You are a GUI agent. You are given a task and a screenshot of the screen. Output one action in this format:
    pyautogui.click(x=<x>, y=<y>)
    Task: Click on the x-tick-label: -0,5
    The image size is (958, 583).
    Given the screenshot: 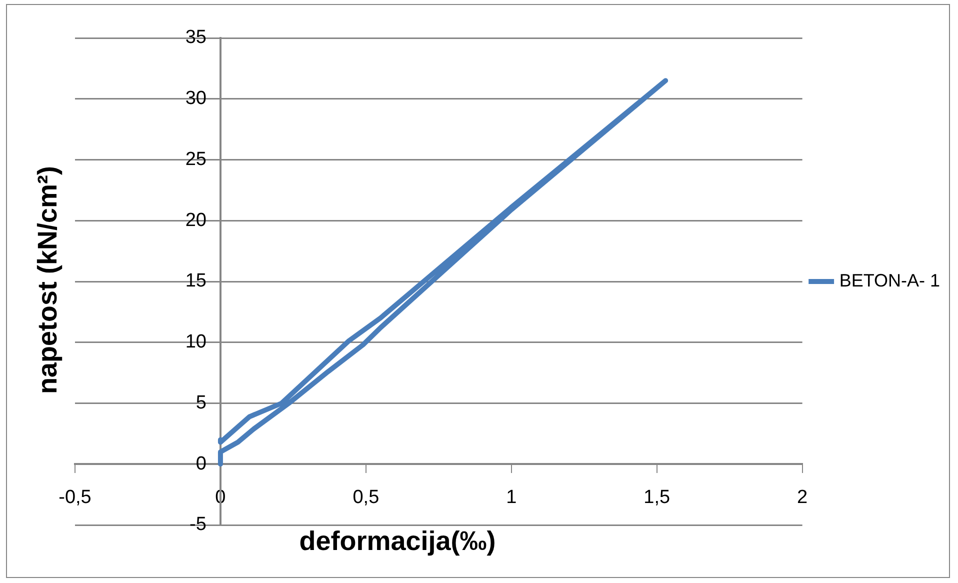 What is the action you would take?
    pyautogui.click(x=75, y=497)
    